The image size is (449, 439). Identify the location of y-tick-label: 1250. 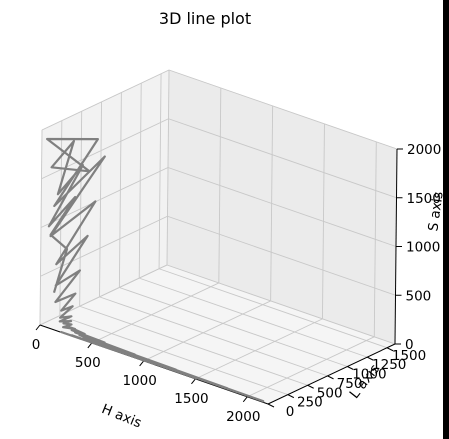
(389, 365).